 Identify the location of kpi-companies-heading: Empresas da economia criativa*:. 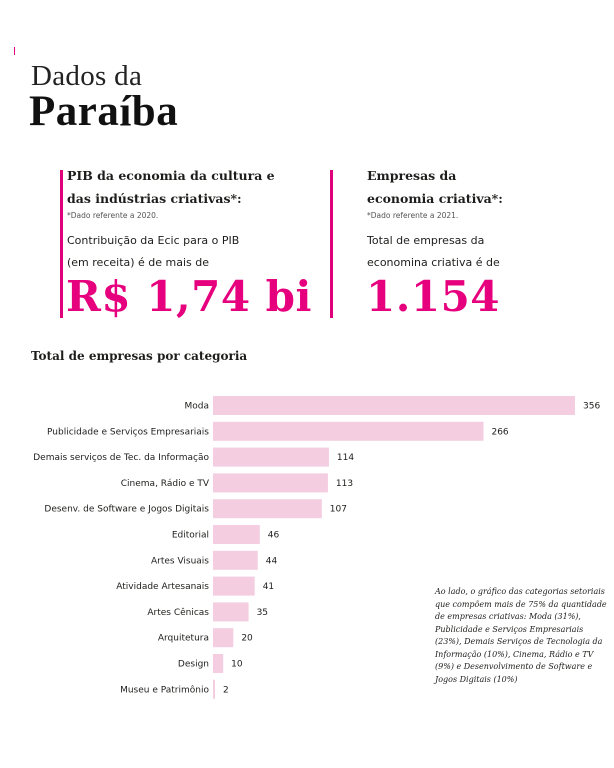
(435, 187).